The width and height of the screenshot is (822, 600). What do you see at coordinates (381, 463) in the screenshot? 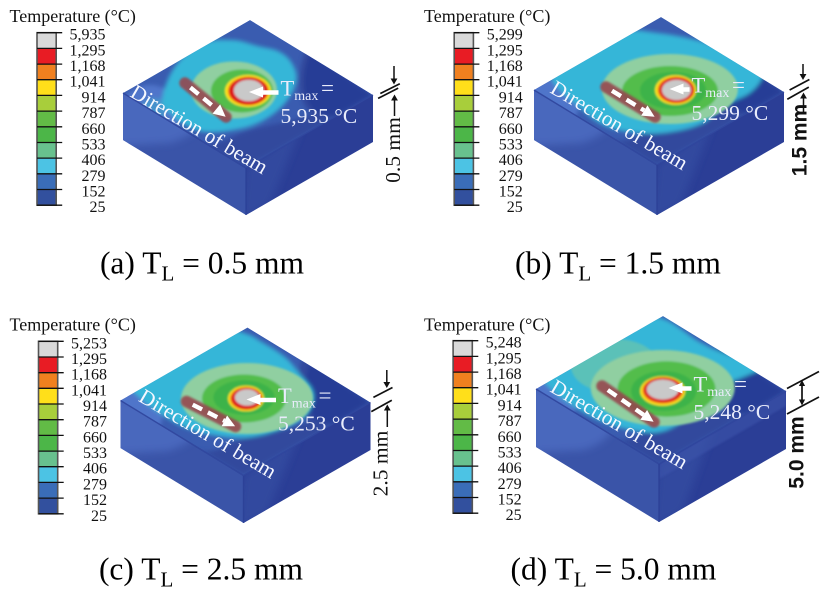
I see `svg-text: 2.5 mm` at bounding box center [381, 463].